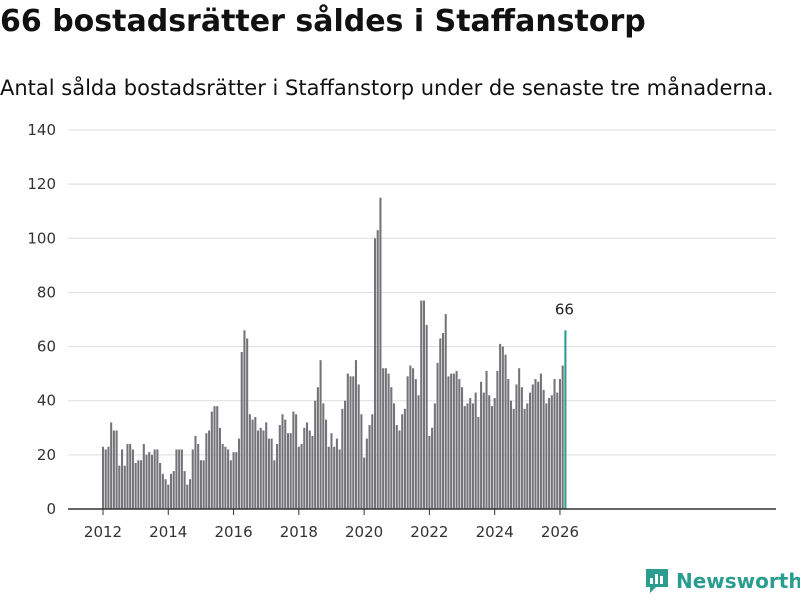 This screenshot has height=600, width=800. What do you see at coordinates (323, 21) in the screenshot?
I see `chart-title: 66 bostadsrätter såldes i Staffanstorp` at bounding box center [323, 21].